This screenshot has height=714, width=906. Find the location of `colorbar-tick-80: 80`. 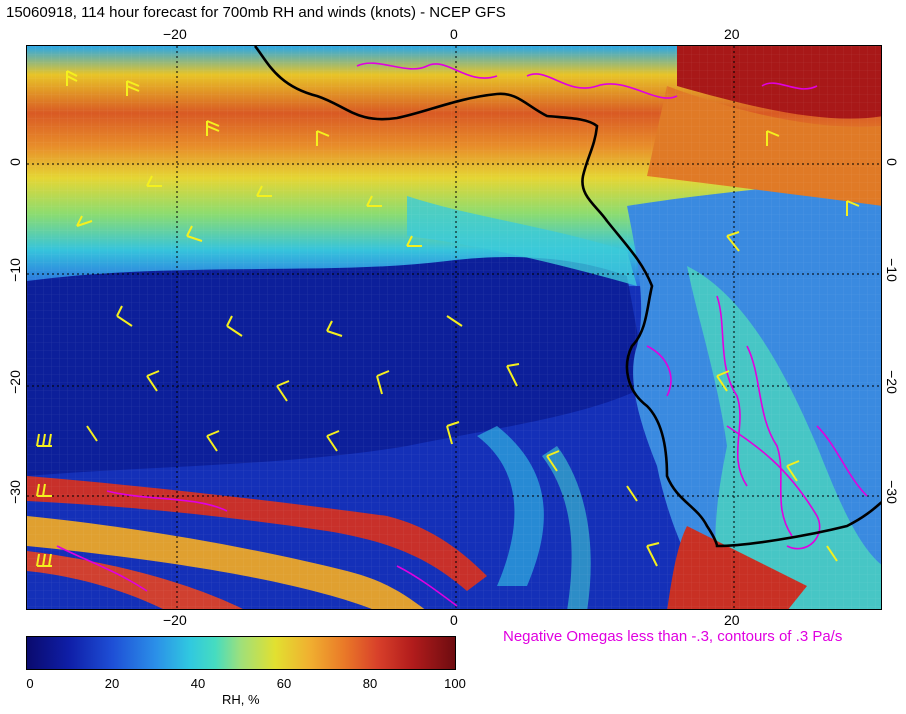

colorbar-tick-80: 80 is located at coordinates (370, 683).